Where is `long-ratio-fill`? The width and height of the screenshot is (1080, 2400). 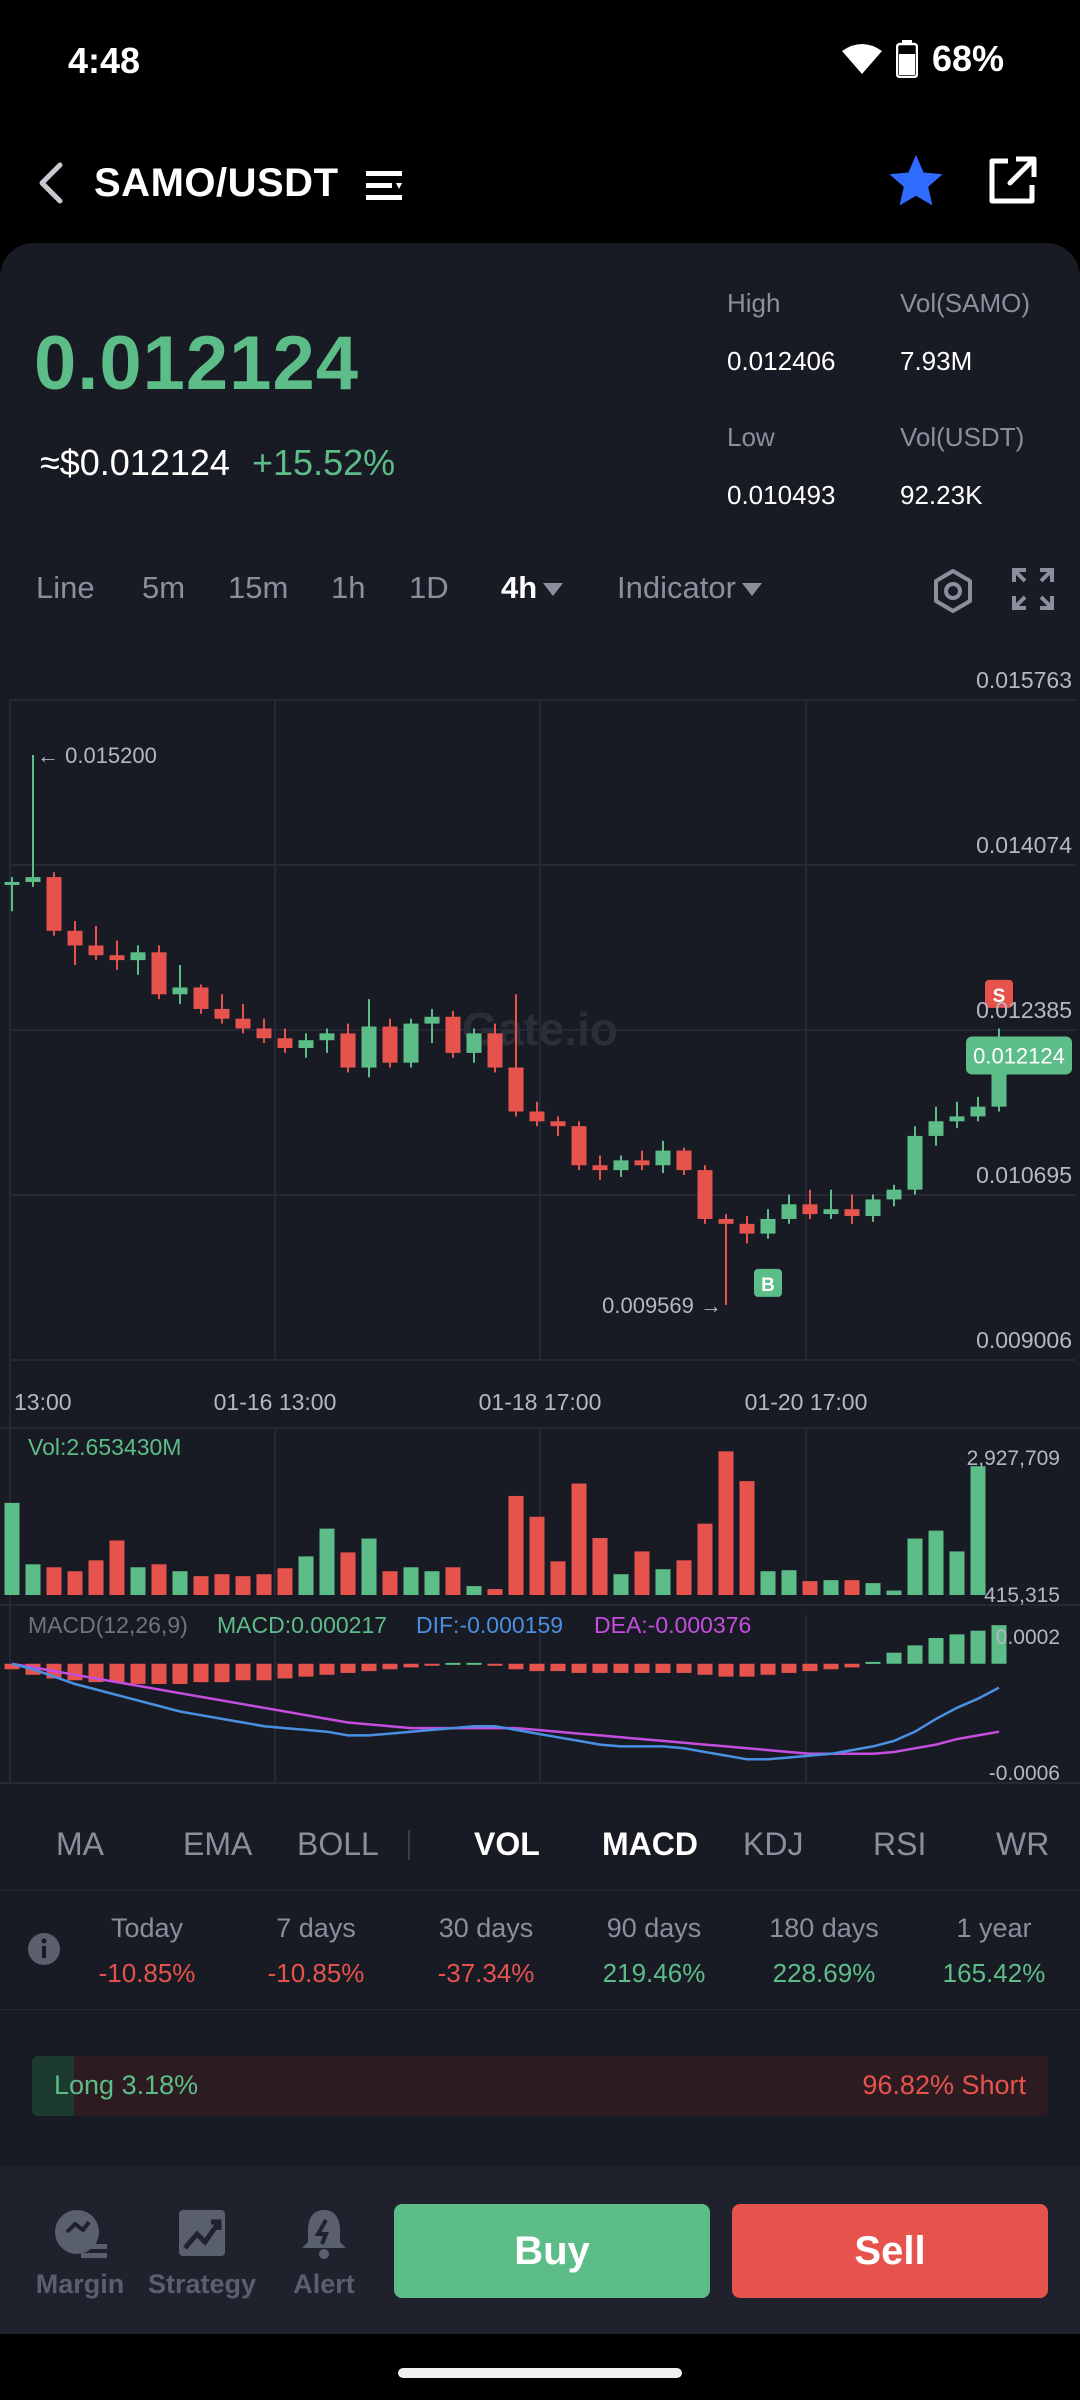 long-ratio-fill is located at coordinates (53, 2086).